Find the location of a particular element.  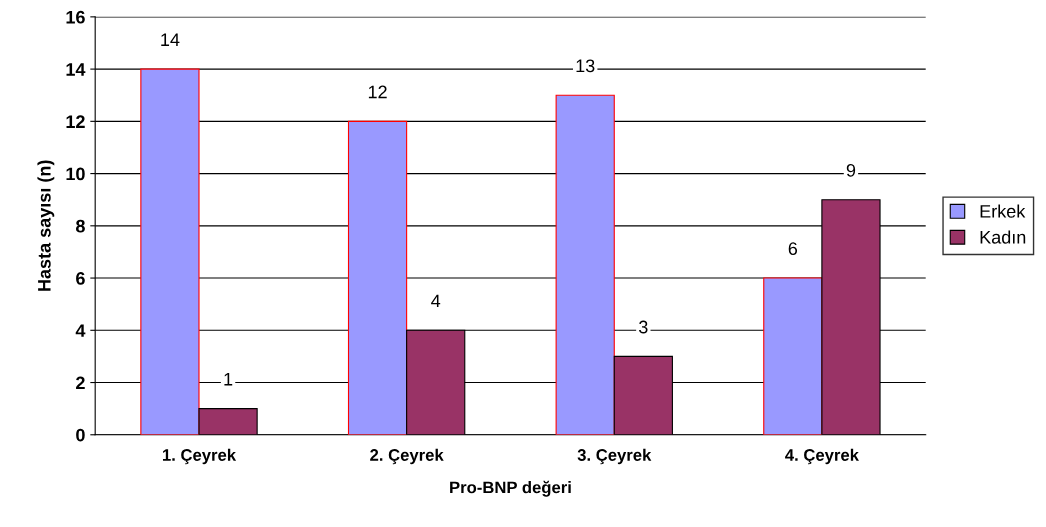

data-label: 6 is located at coordinates (793, 249).